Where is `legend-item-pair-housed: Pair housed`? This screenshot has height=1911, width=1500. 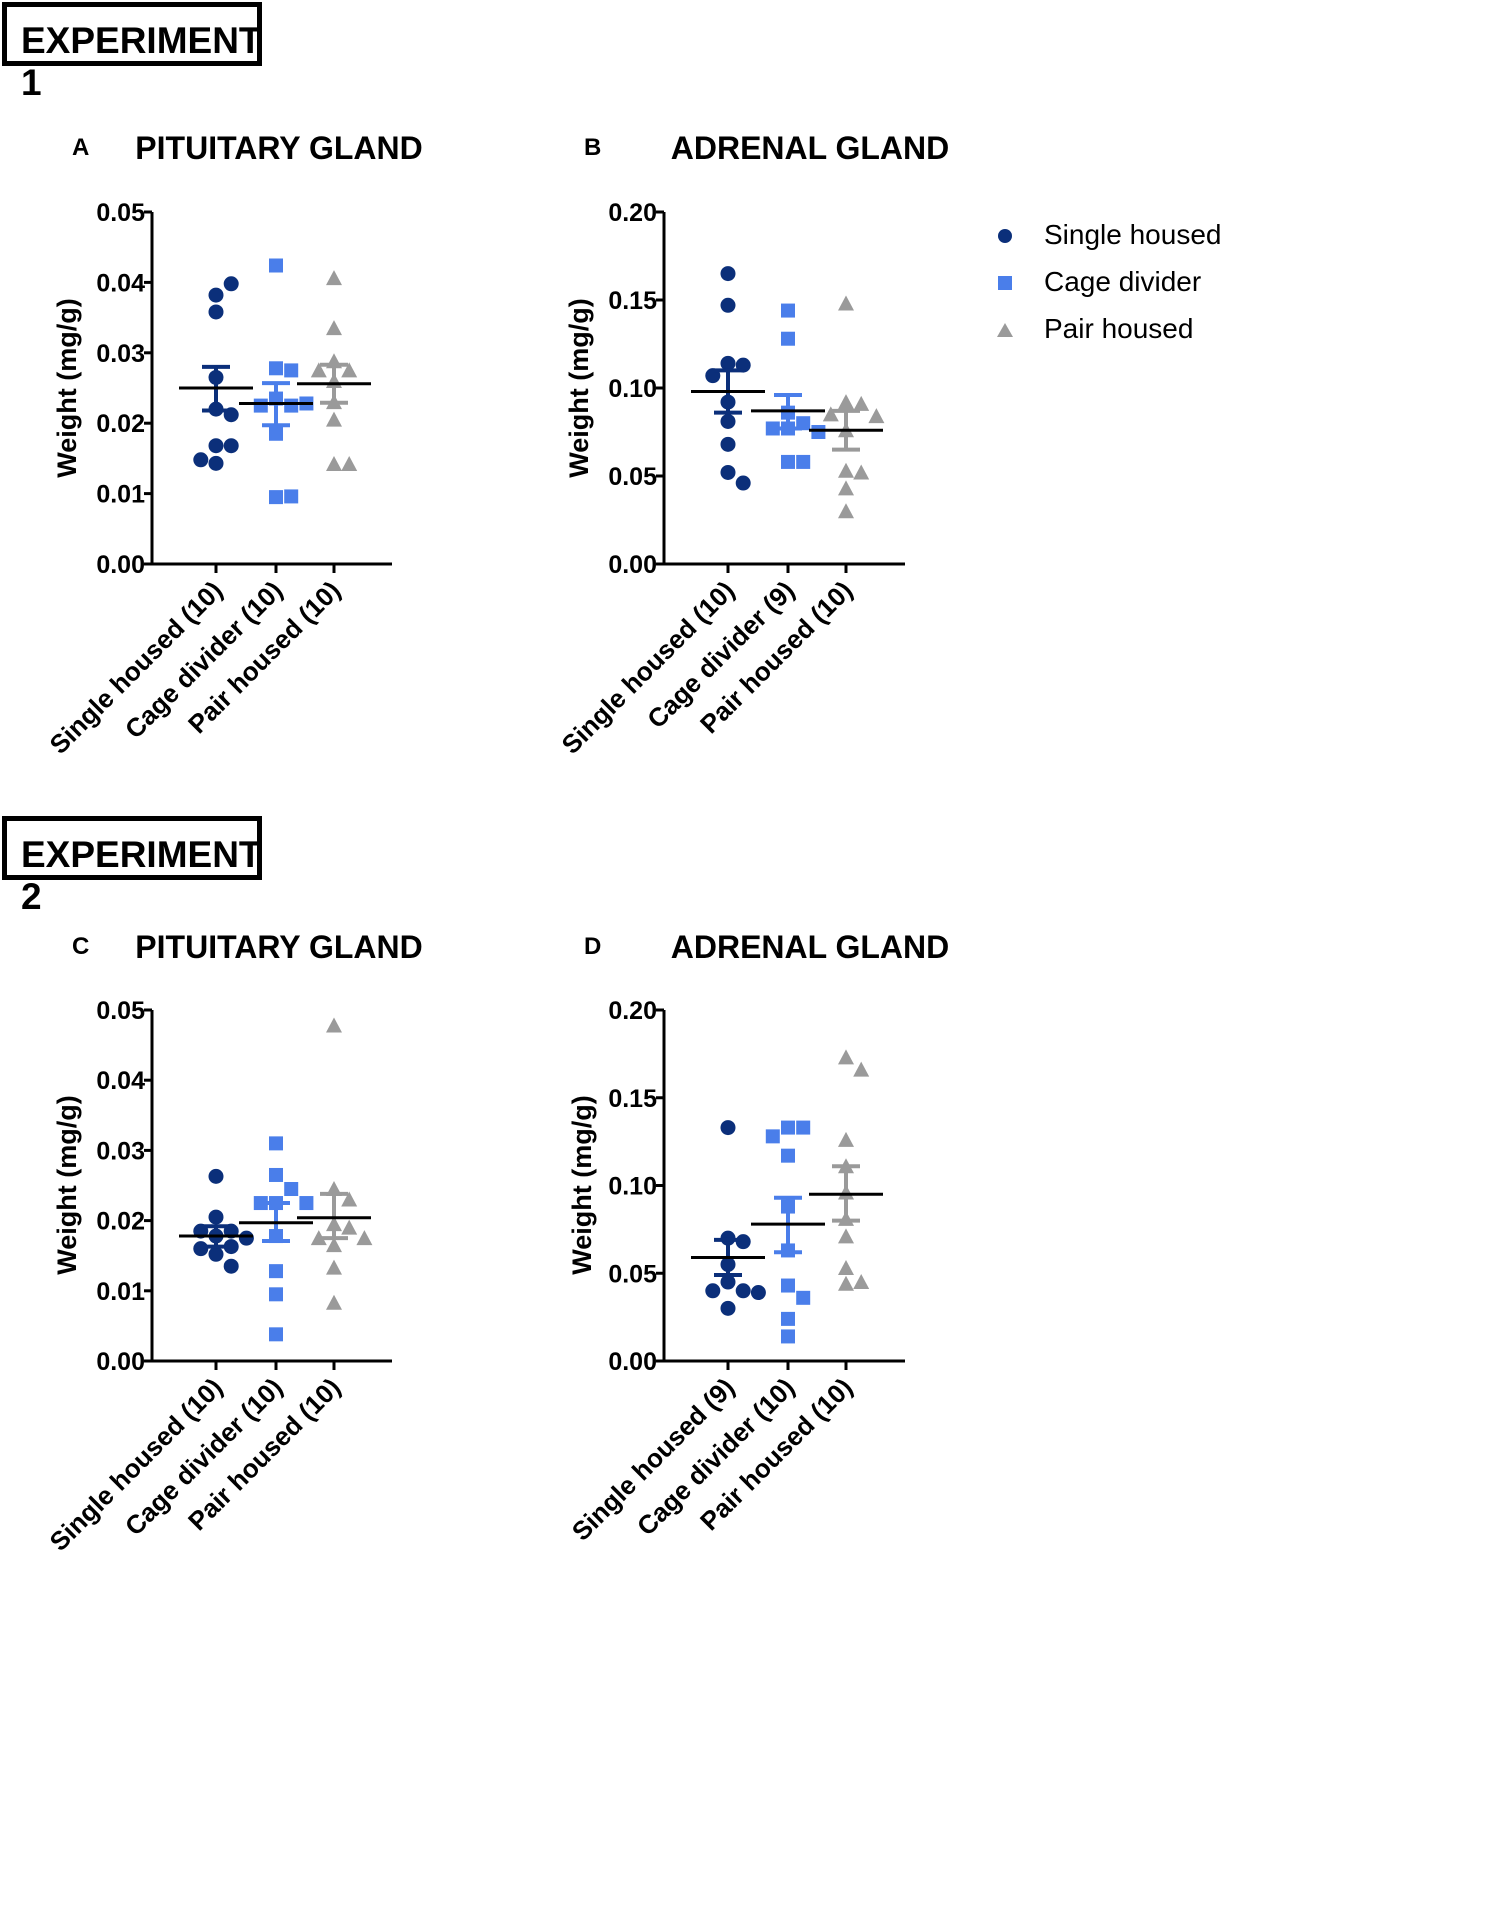 legend-item-pair-housed: Pair housed is located at coordinates (1095, 328).